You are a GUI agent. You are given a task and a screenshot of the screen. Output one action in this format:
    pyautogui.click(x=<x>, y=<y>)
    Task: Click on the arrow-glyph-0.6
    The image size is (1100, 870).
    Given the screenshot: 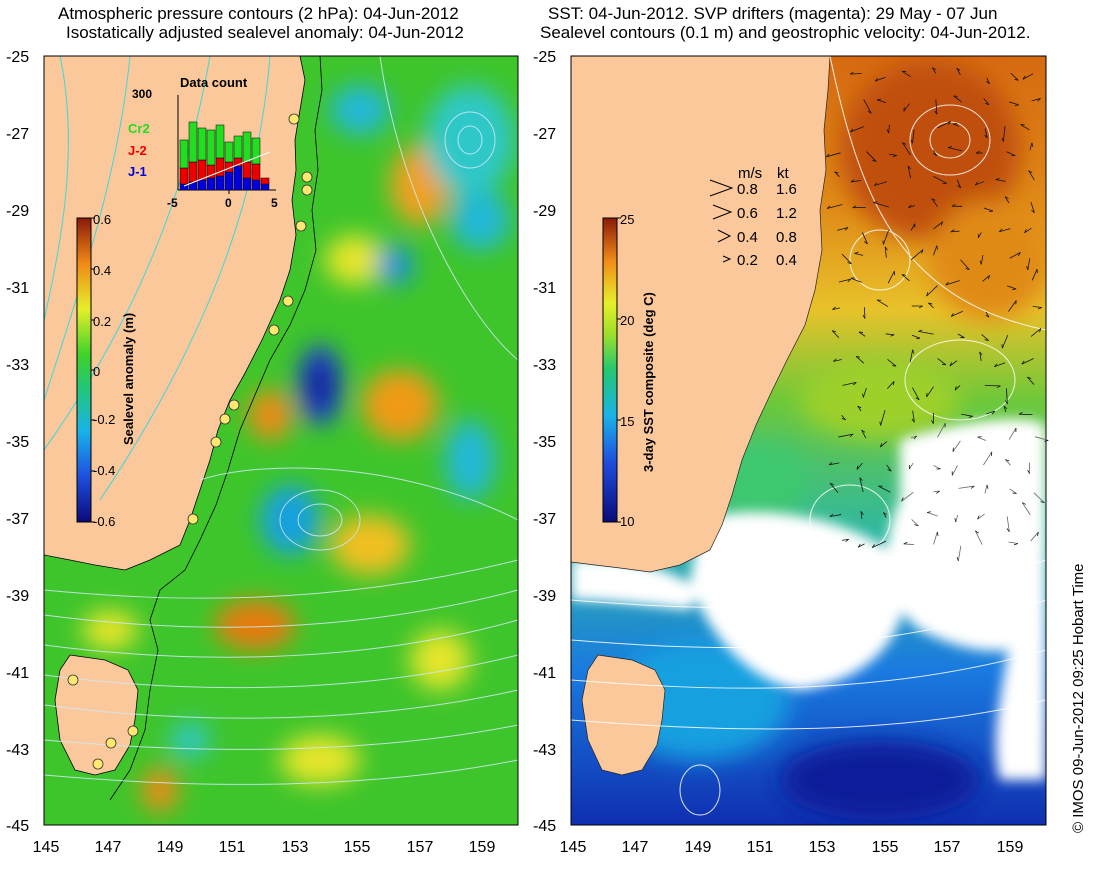 What is the action you would take?
    pyautogui.click(x=722, y=212)
    